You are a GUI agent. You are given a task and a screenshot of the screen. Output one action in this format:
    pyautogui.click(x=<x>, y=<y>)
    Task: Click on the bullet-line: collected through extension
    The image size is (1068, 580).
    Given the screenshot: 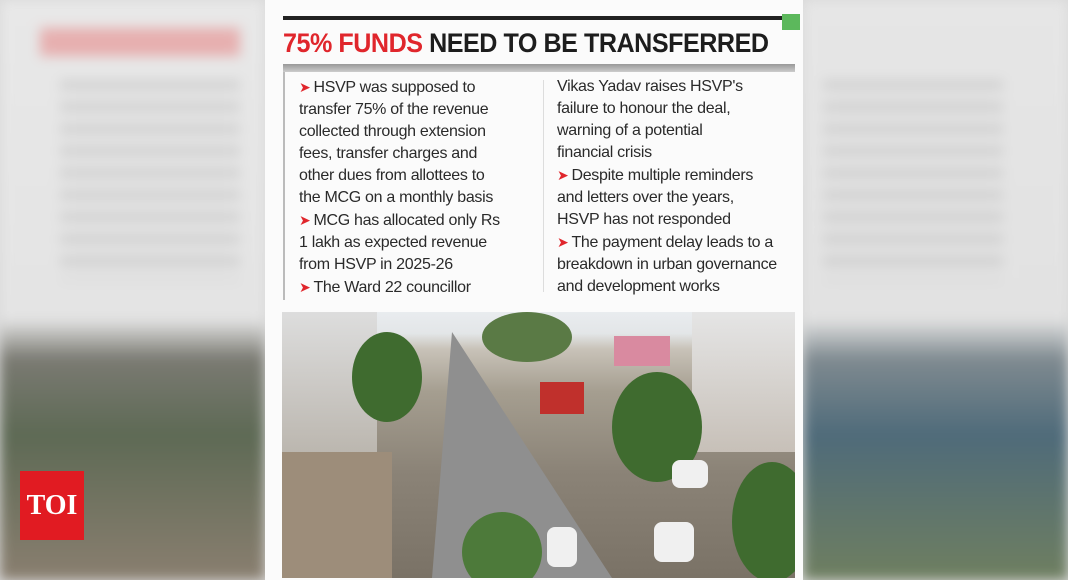 What is the action you would take?
    pyautogui.click(x=421, y=132)
    